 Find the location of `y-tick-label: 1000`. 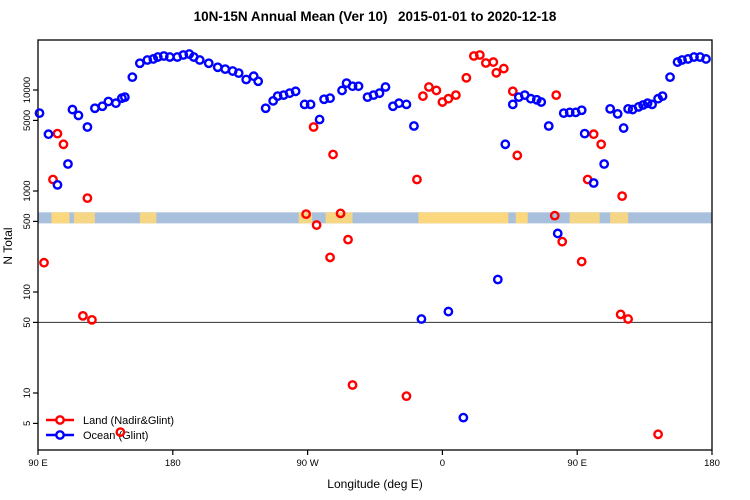

y-tick-label: 1000 is located at coordinates (27, 190).